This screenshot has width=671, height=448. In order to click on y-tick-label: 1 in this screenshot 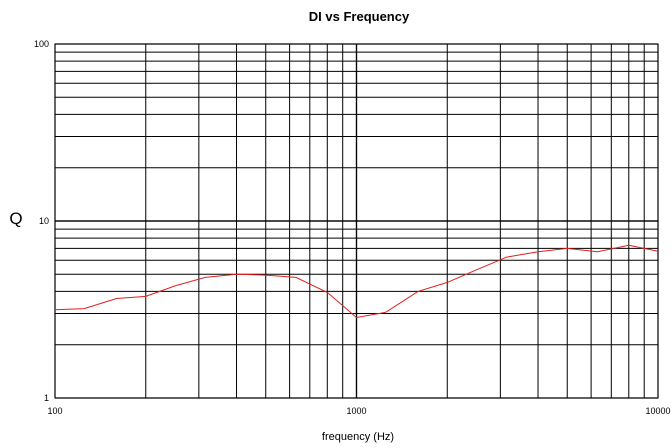, I will do `click(46, 398)`.